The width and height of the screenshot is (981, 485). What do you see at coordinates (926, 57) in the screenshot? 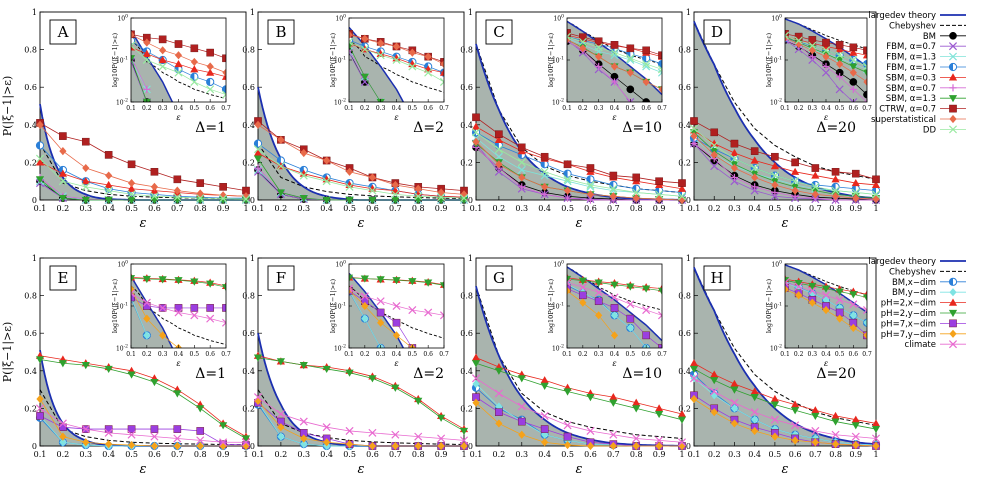
I see `legend-entry: FBM, α=1.3` at bounding box center [926, 57].